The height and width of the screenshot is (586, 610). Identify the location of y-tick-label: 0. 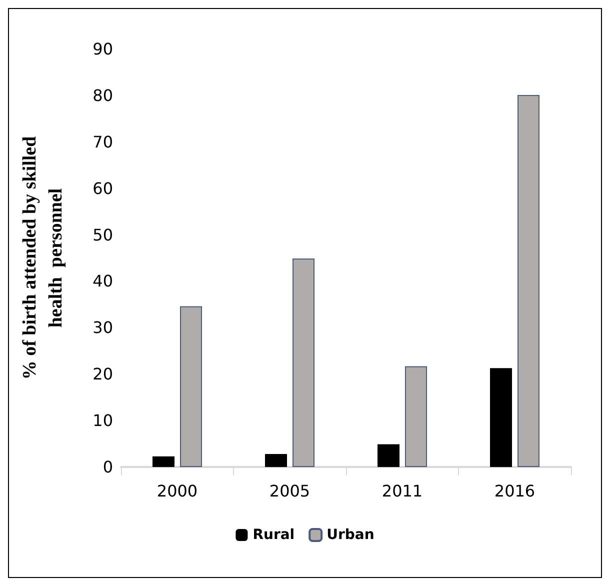
(107, 467).